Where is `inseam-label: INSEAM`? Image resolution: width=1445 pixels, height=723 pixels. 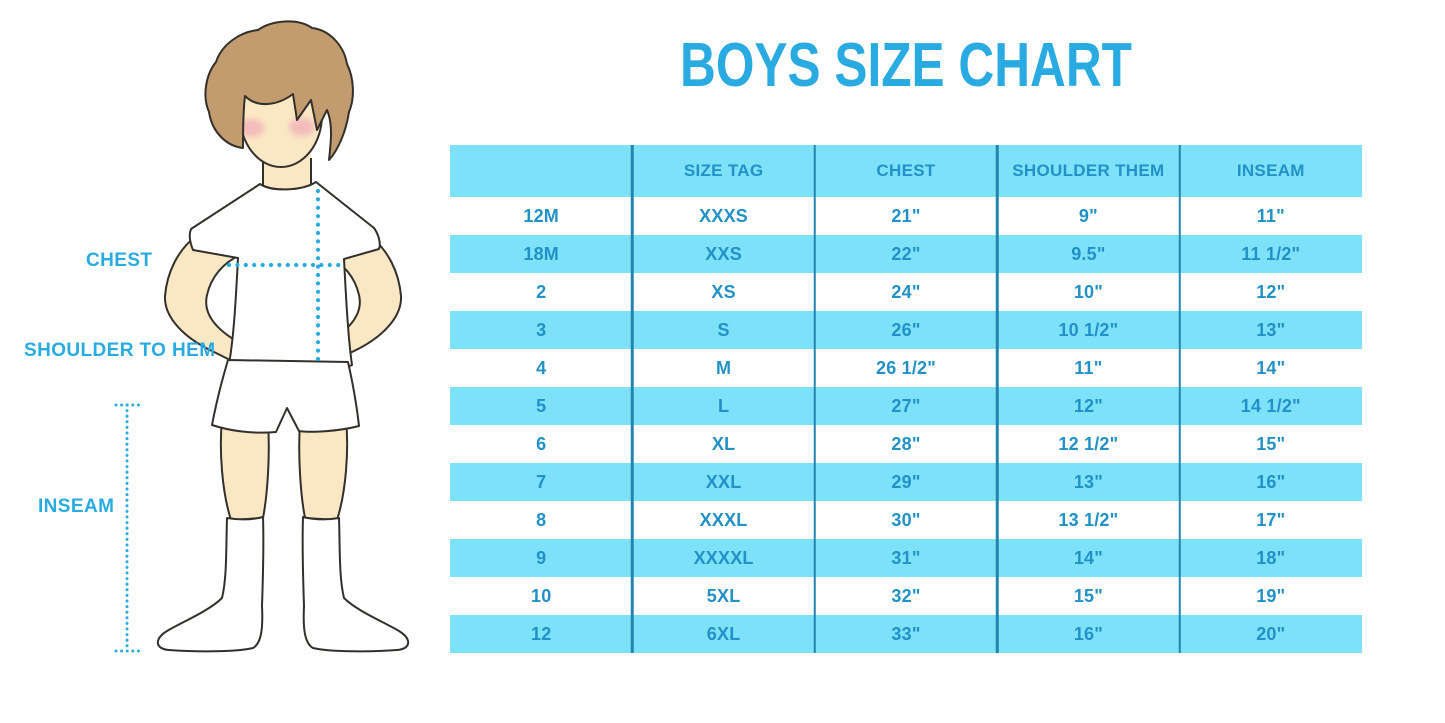
inseam-label: INSEAM is located at coordinates (76, 506).